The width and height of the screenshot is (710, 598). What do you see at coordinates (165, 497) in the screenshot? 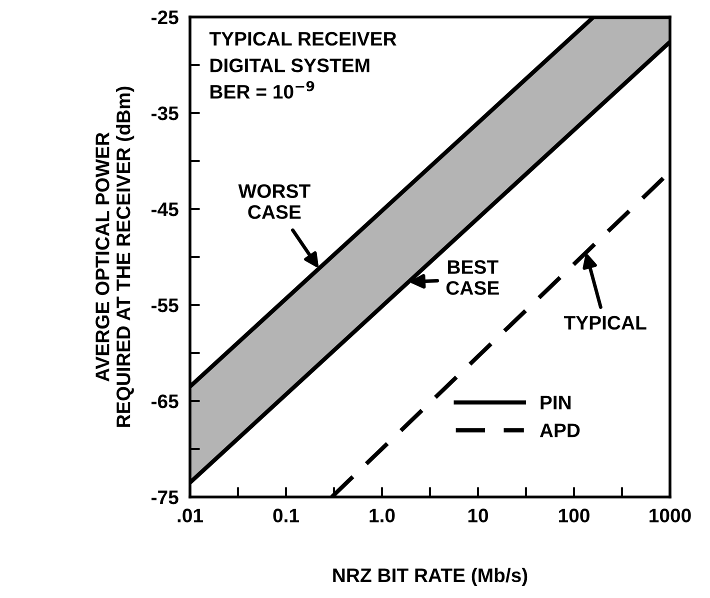
I see `y-tick-label: -75` at bounding box center [165, 497].